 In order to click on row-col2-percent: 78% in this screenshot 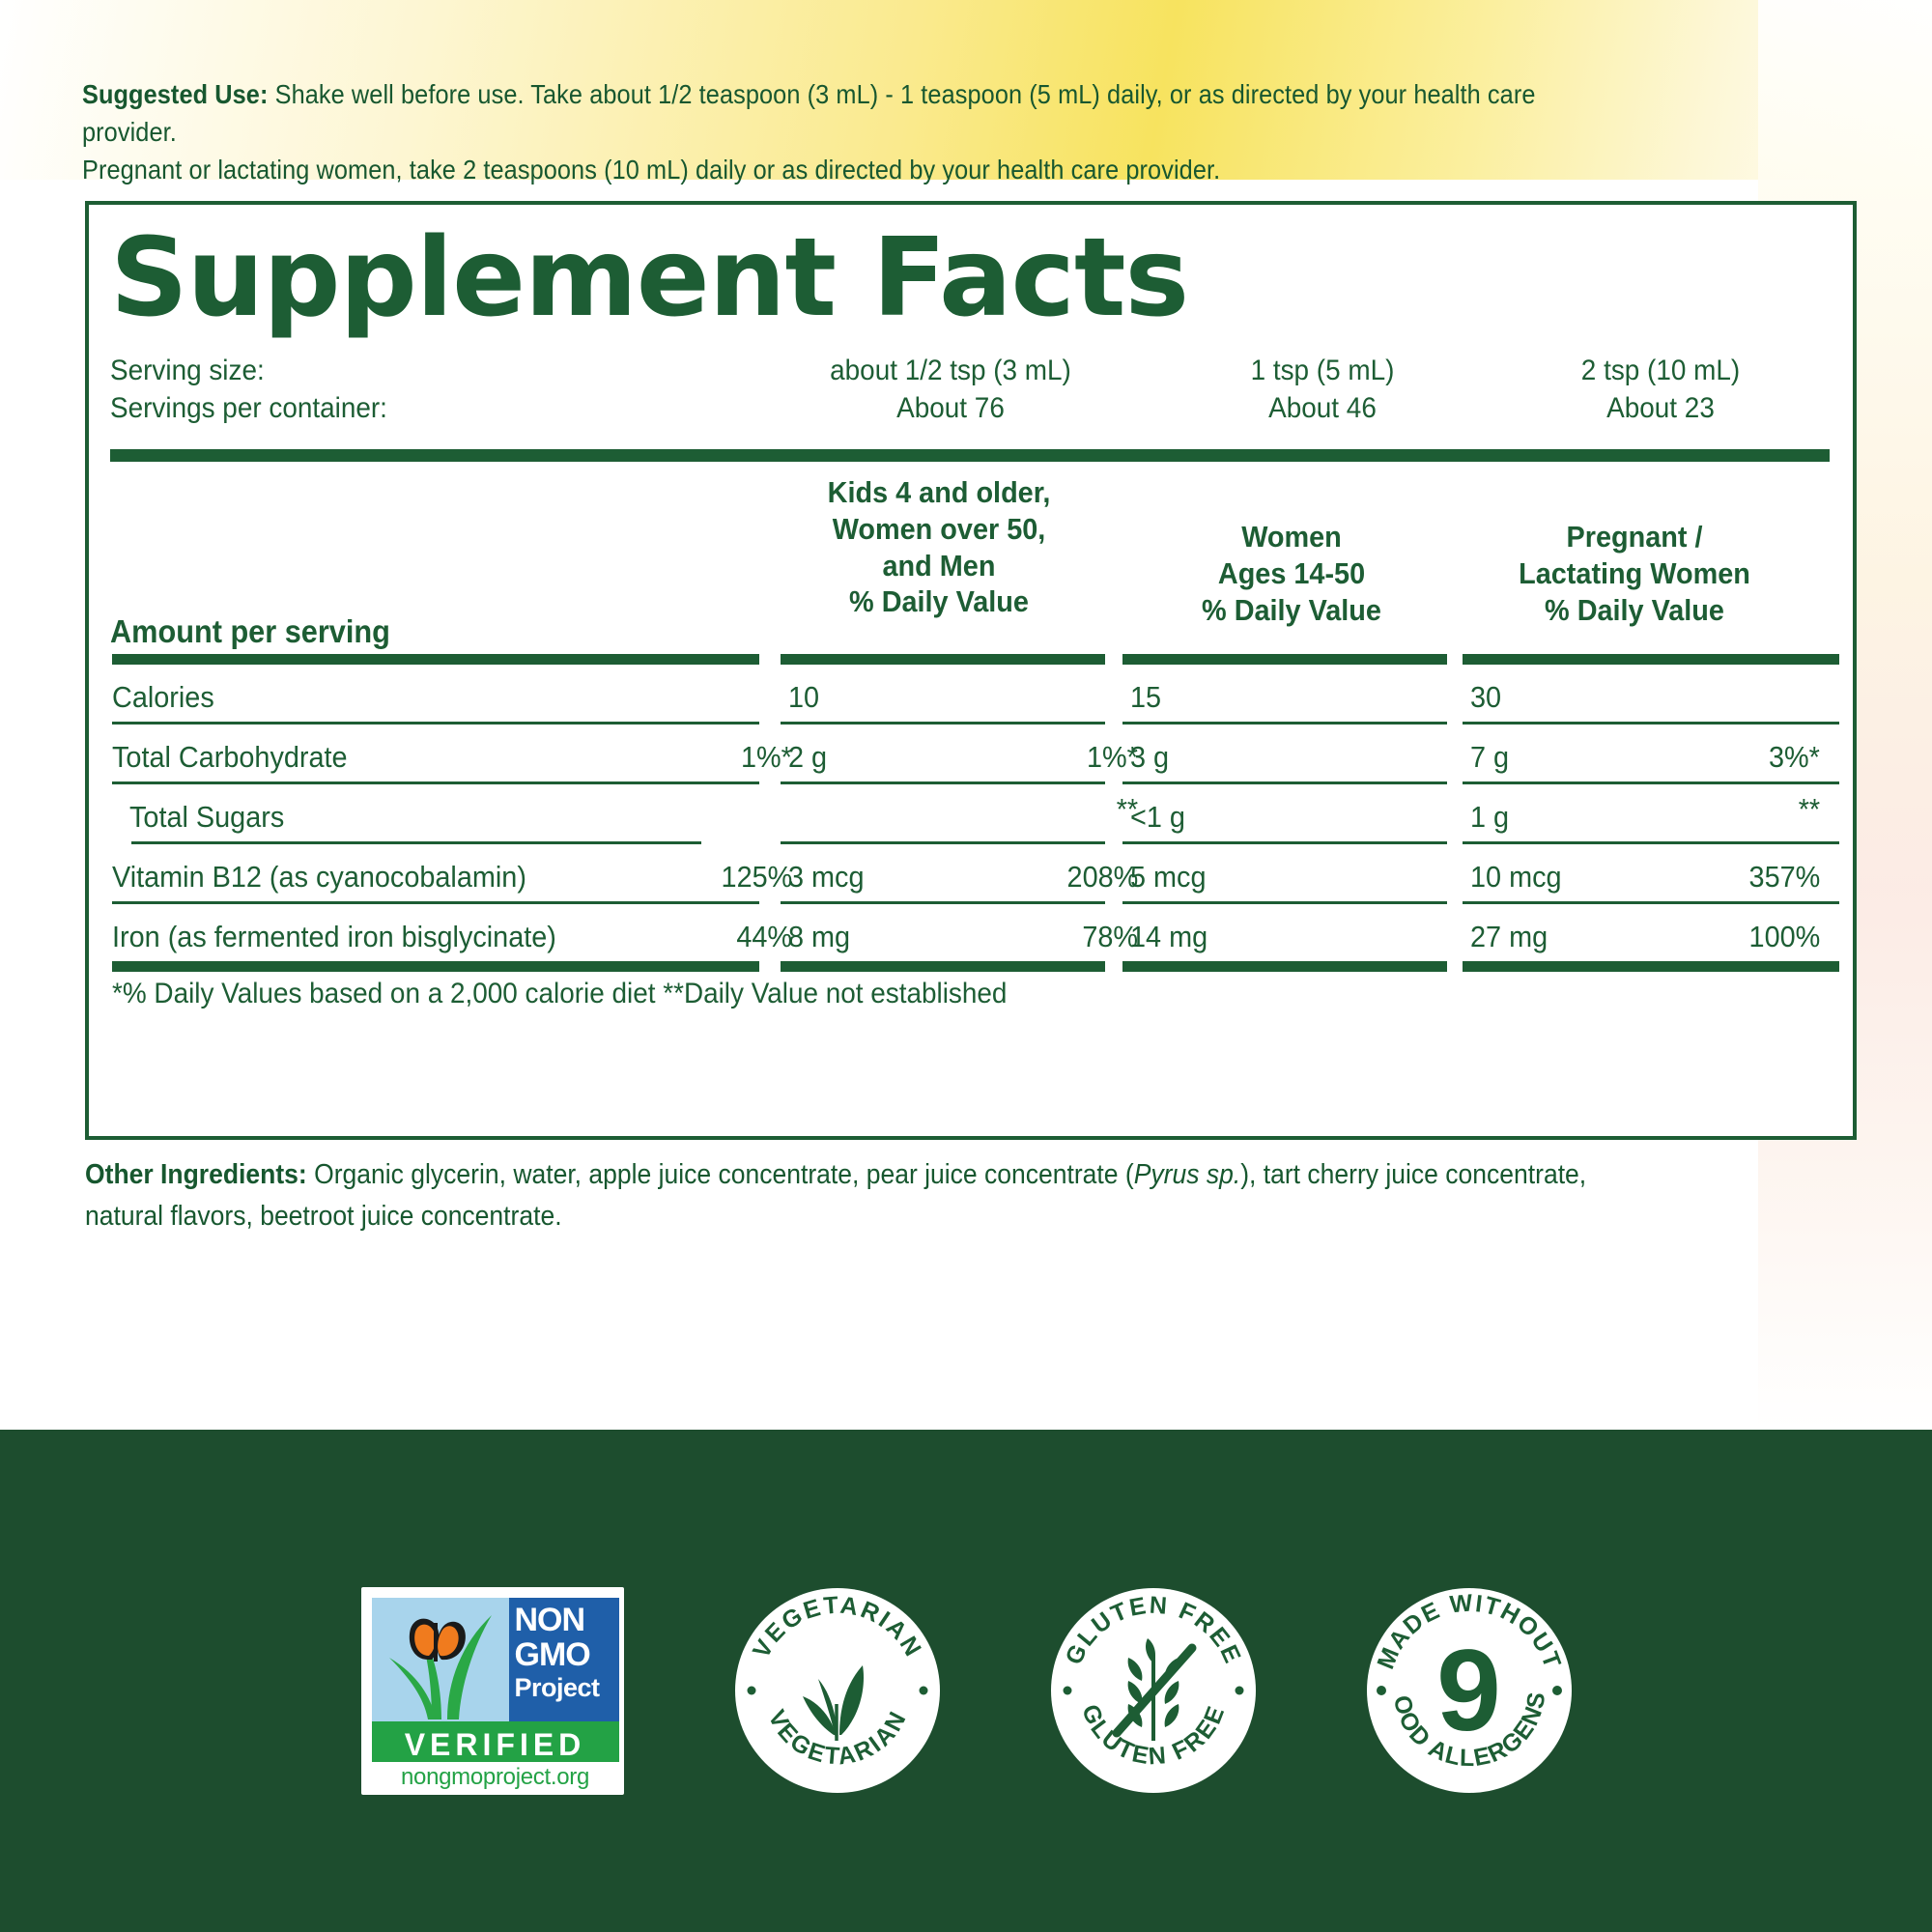, I will do `click(1110, 936)`.